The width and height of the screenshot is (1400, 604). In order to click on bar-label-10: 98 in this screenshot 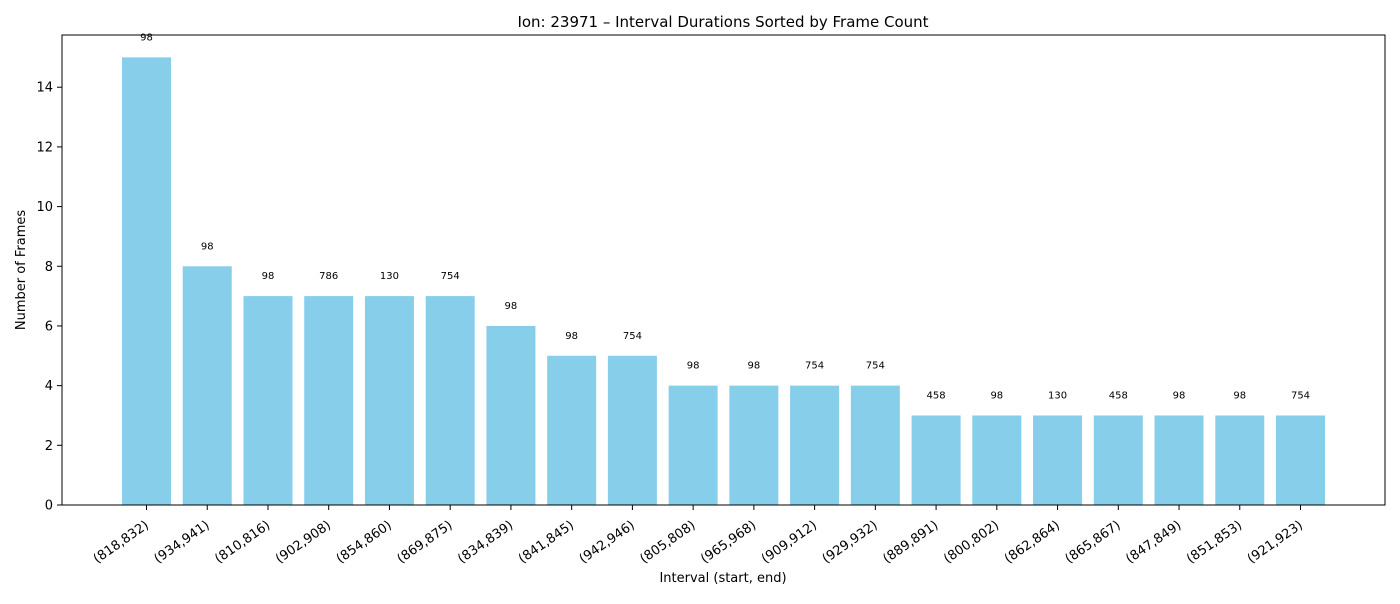, I will do `click(754, 366)`.